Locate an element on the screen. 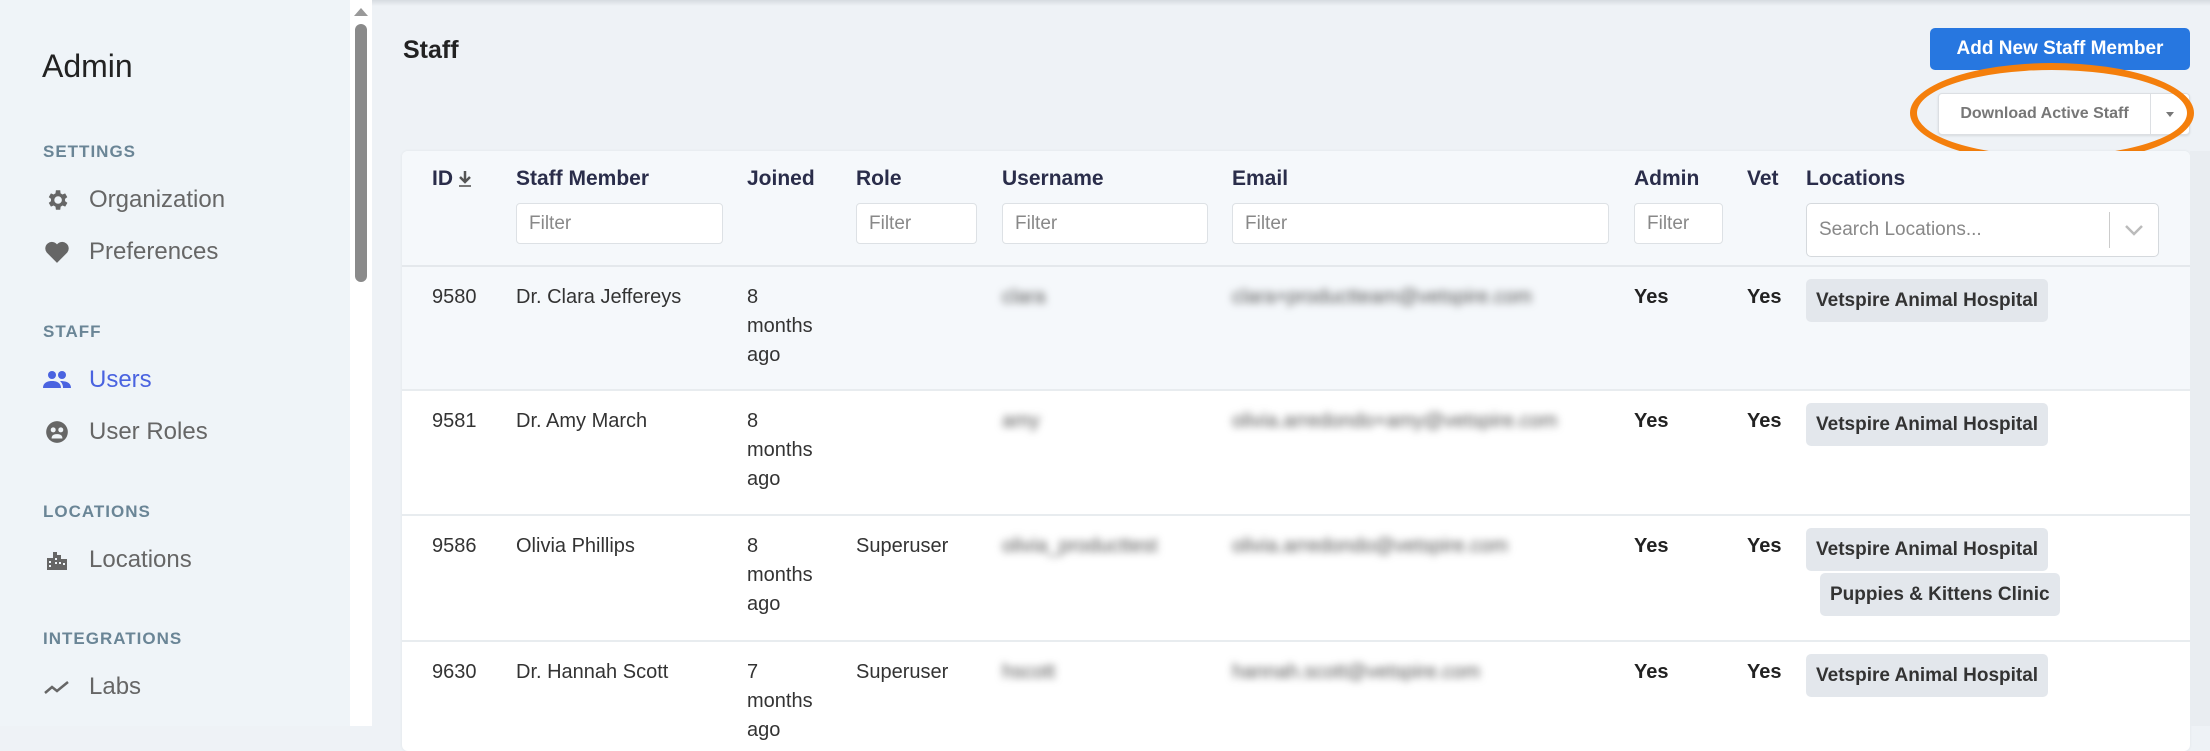 The image size is (2210, 751). cell-email: olivia.arredondo+amy@vetspire.com is located at coordinates (1395, 421).